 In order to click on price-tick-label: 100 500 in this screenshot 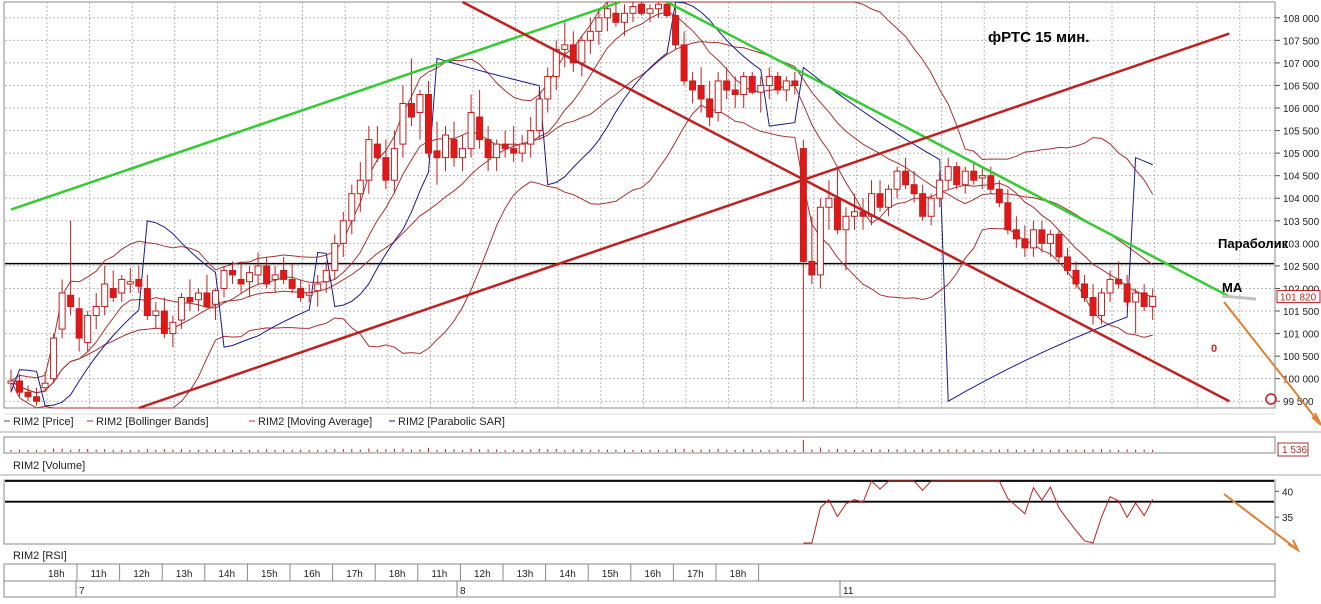, I will do `click(1301, 357)`.